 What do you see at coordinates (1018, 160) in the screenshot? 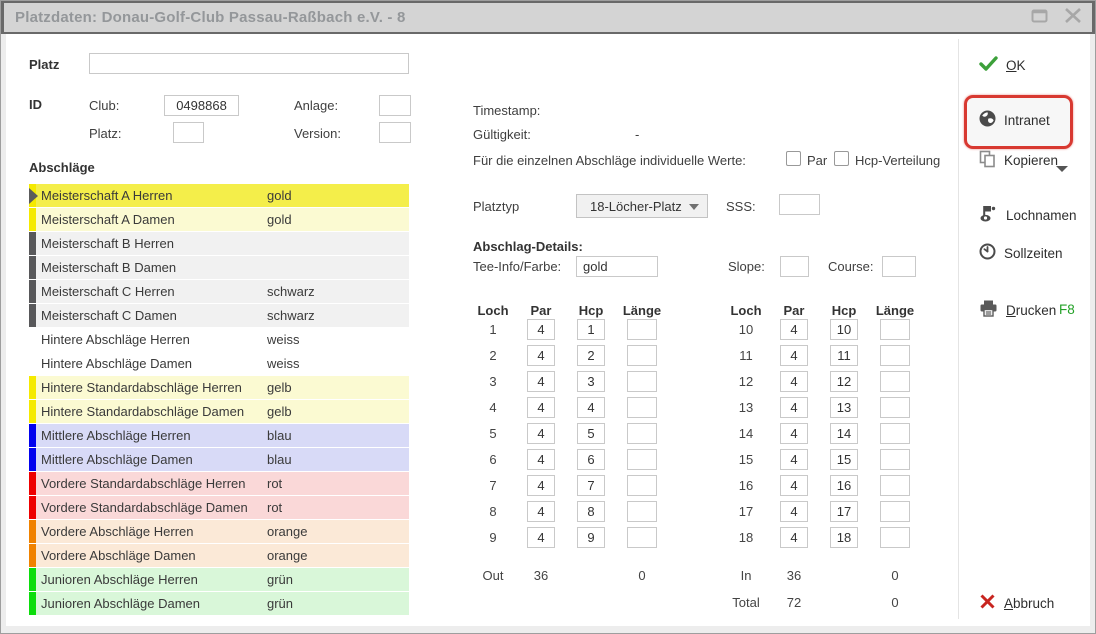
I see `kopieren-button: Kopieren` at bounding box center [1018, 160].